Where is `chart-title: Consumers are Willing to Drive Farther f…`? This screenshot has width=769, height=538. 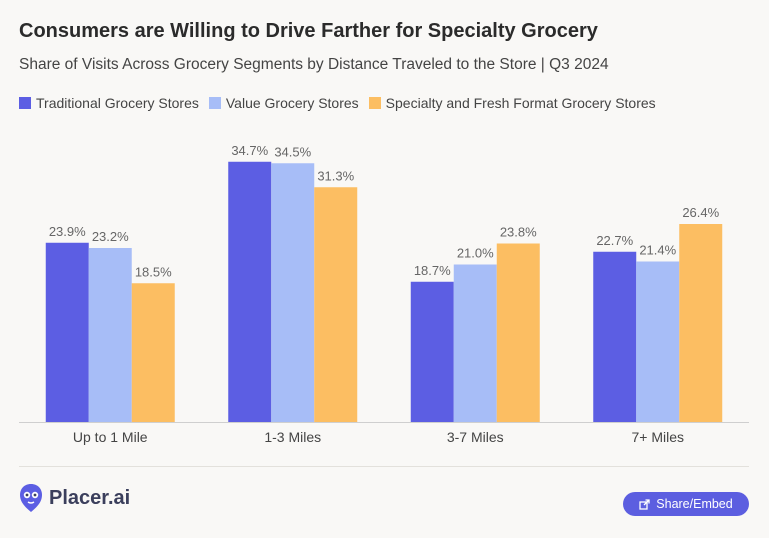 chart-title: Consumers are Willing to Drive Farther f… is located at coordinates (308, 31).